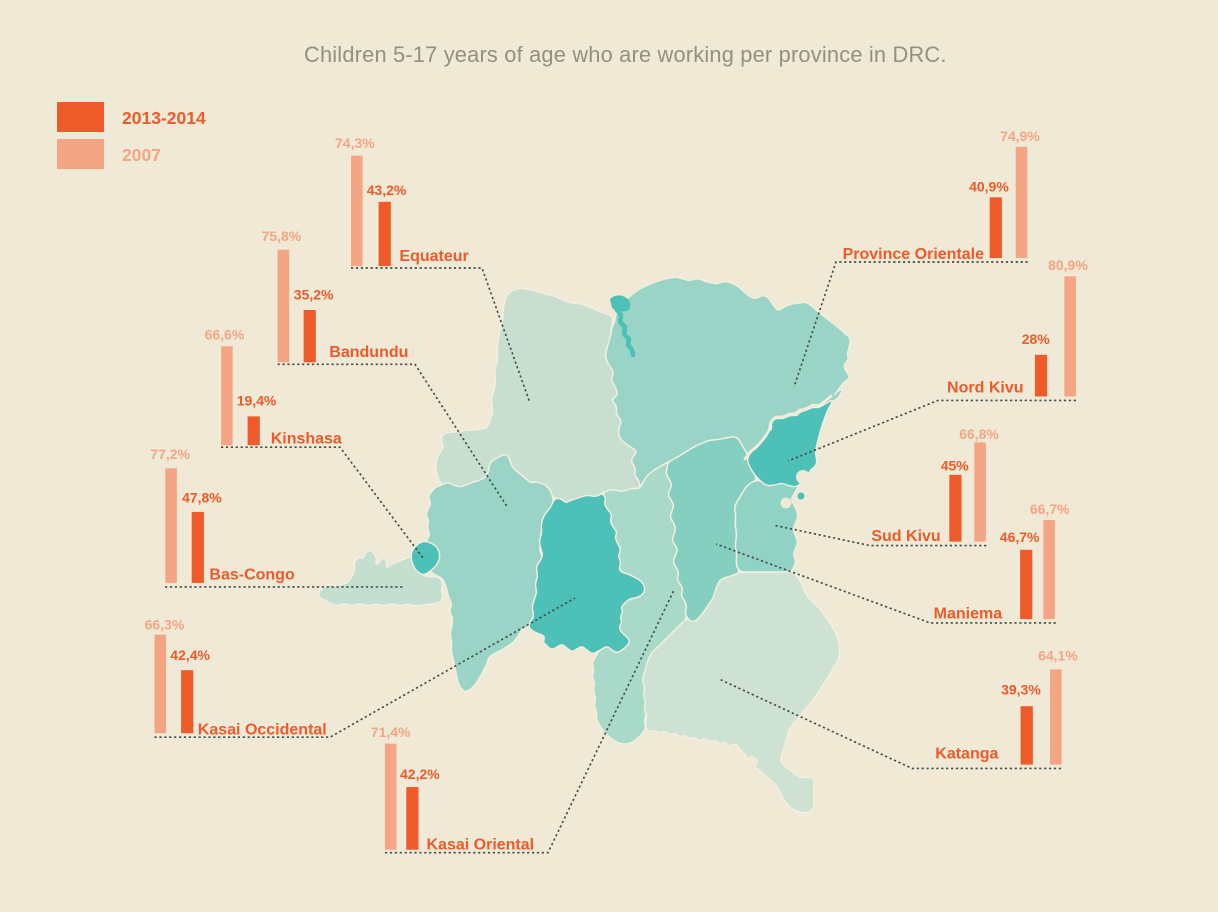 This screenshot has width=1218, height=912. I want to click on svg-text: Bas-Congo, so click(252, 575).